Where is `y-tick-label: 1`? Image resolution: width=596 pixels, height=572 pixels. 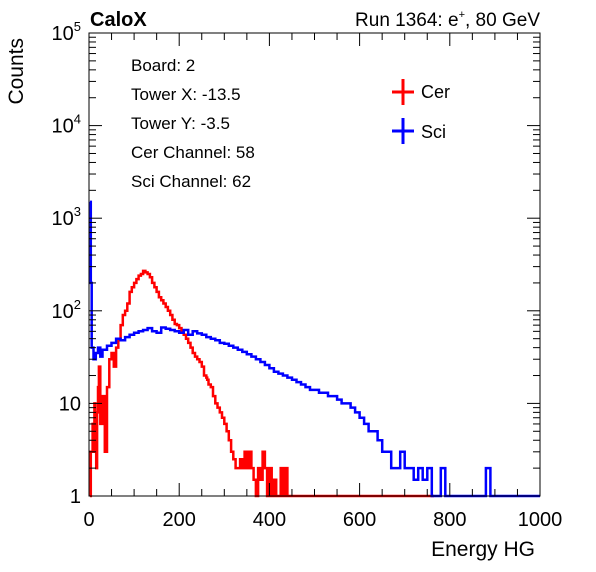
y-tick-label: 1 is located at coordinates (75, 497).